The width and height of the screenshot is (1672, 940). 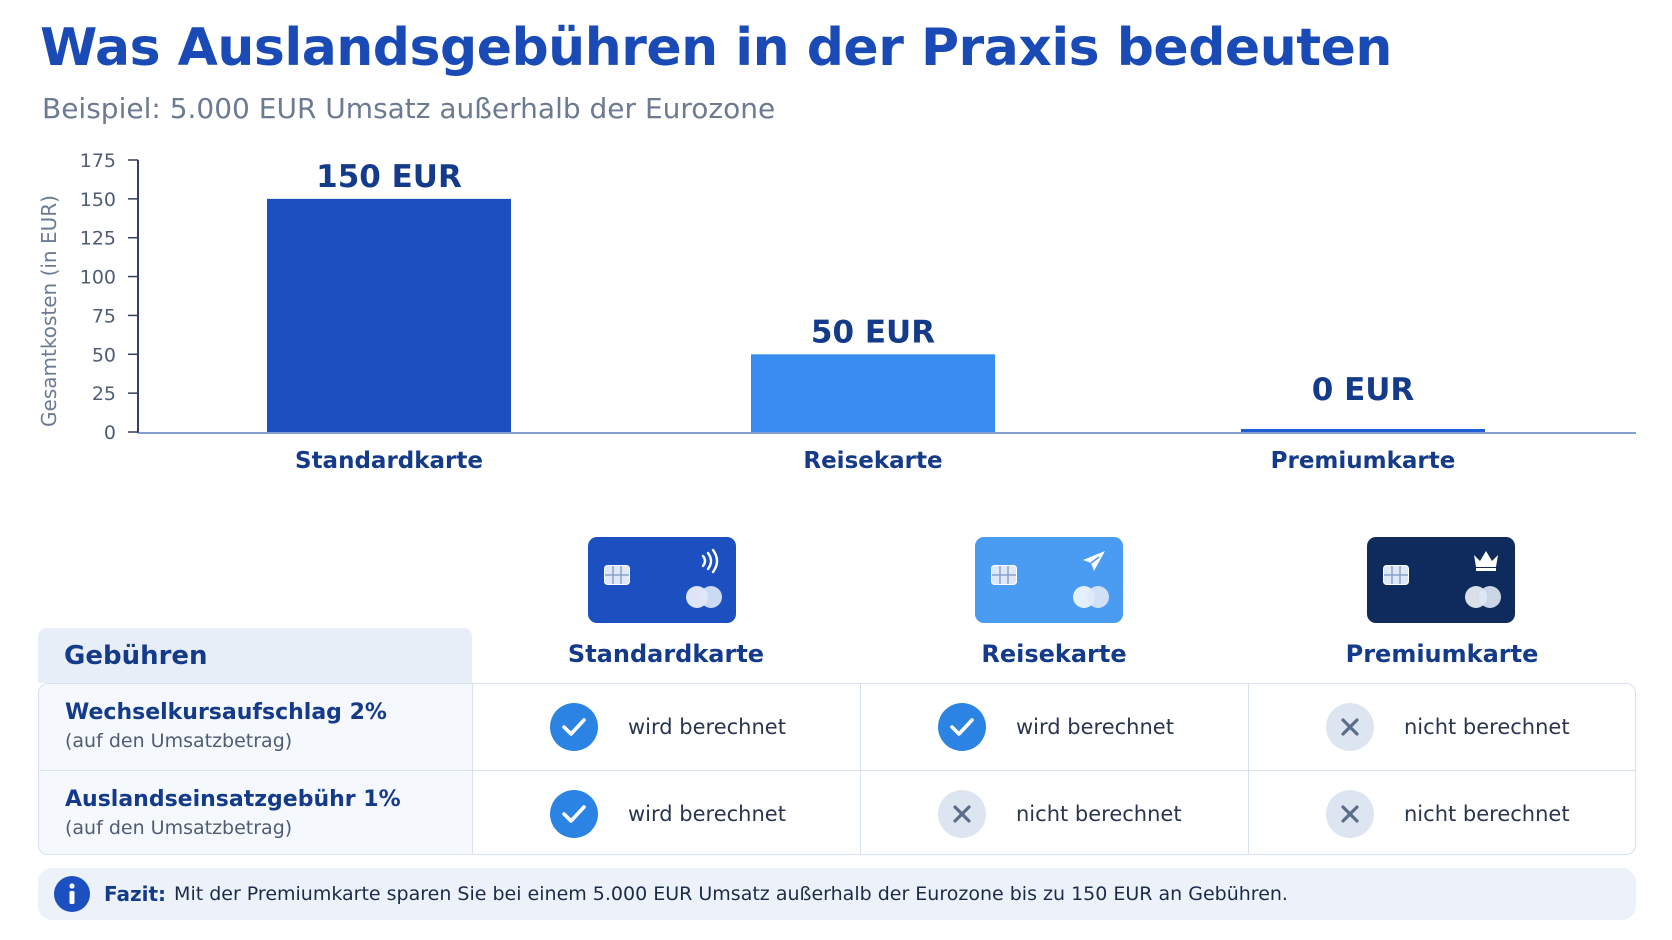 I want to click on crown-icon, so click(x=1486, y=562).